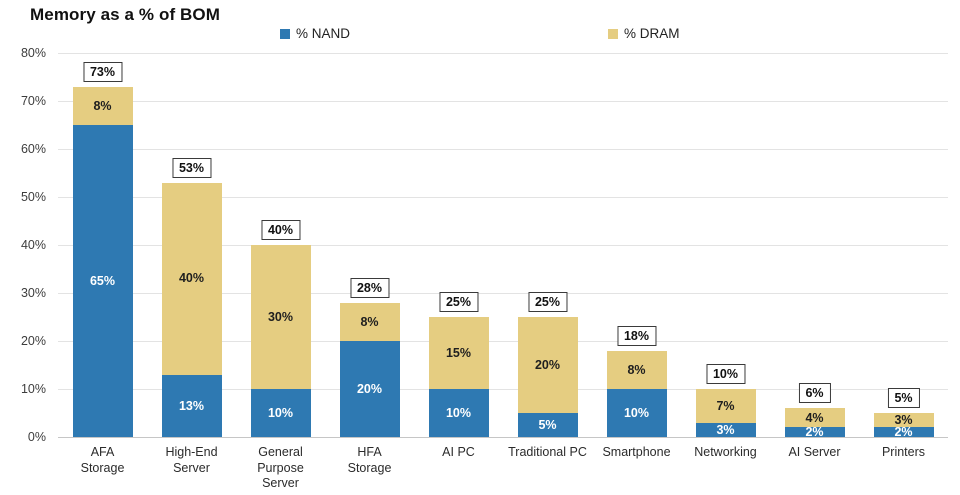 The width and height of the screenshot is (960, 495). I want to click on legend-item-nand: % NAND, so click(315, 33).